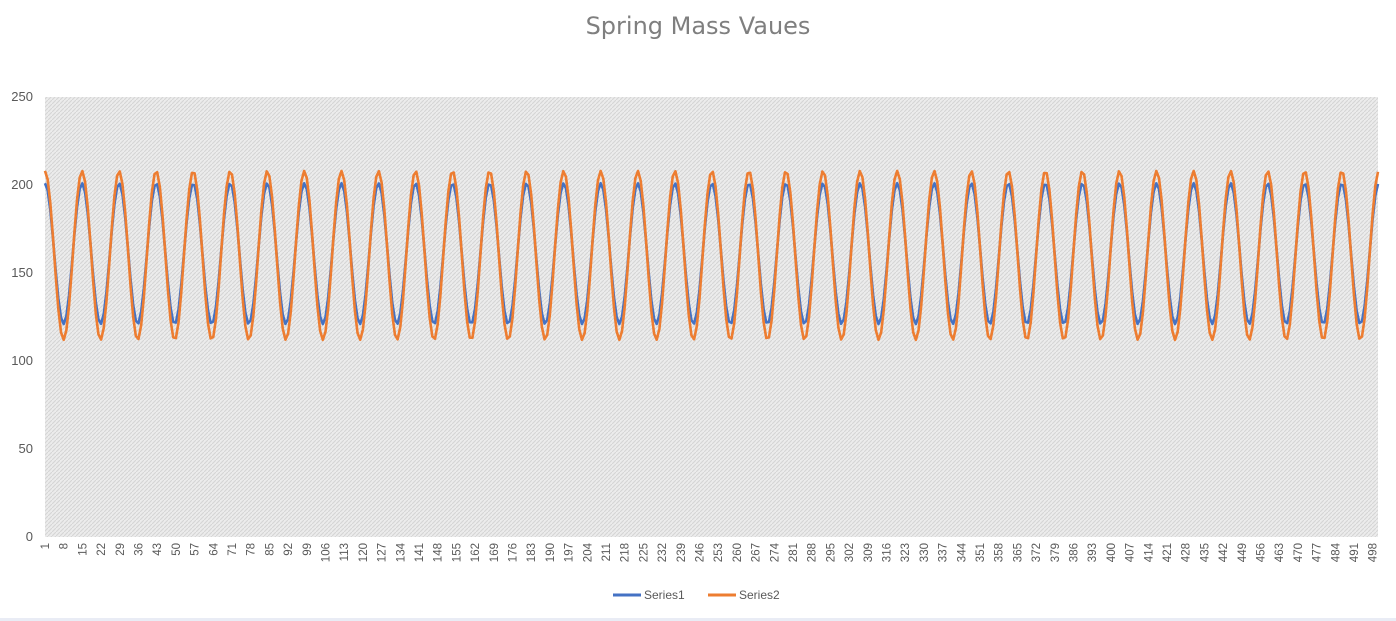 This screenshot has height=621, width=1396. What do you see at coordinates (1374, 552) in the screenshot?
I see `x-tick-label: 498` at bounding box center [1374, 552].